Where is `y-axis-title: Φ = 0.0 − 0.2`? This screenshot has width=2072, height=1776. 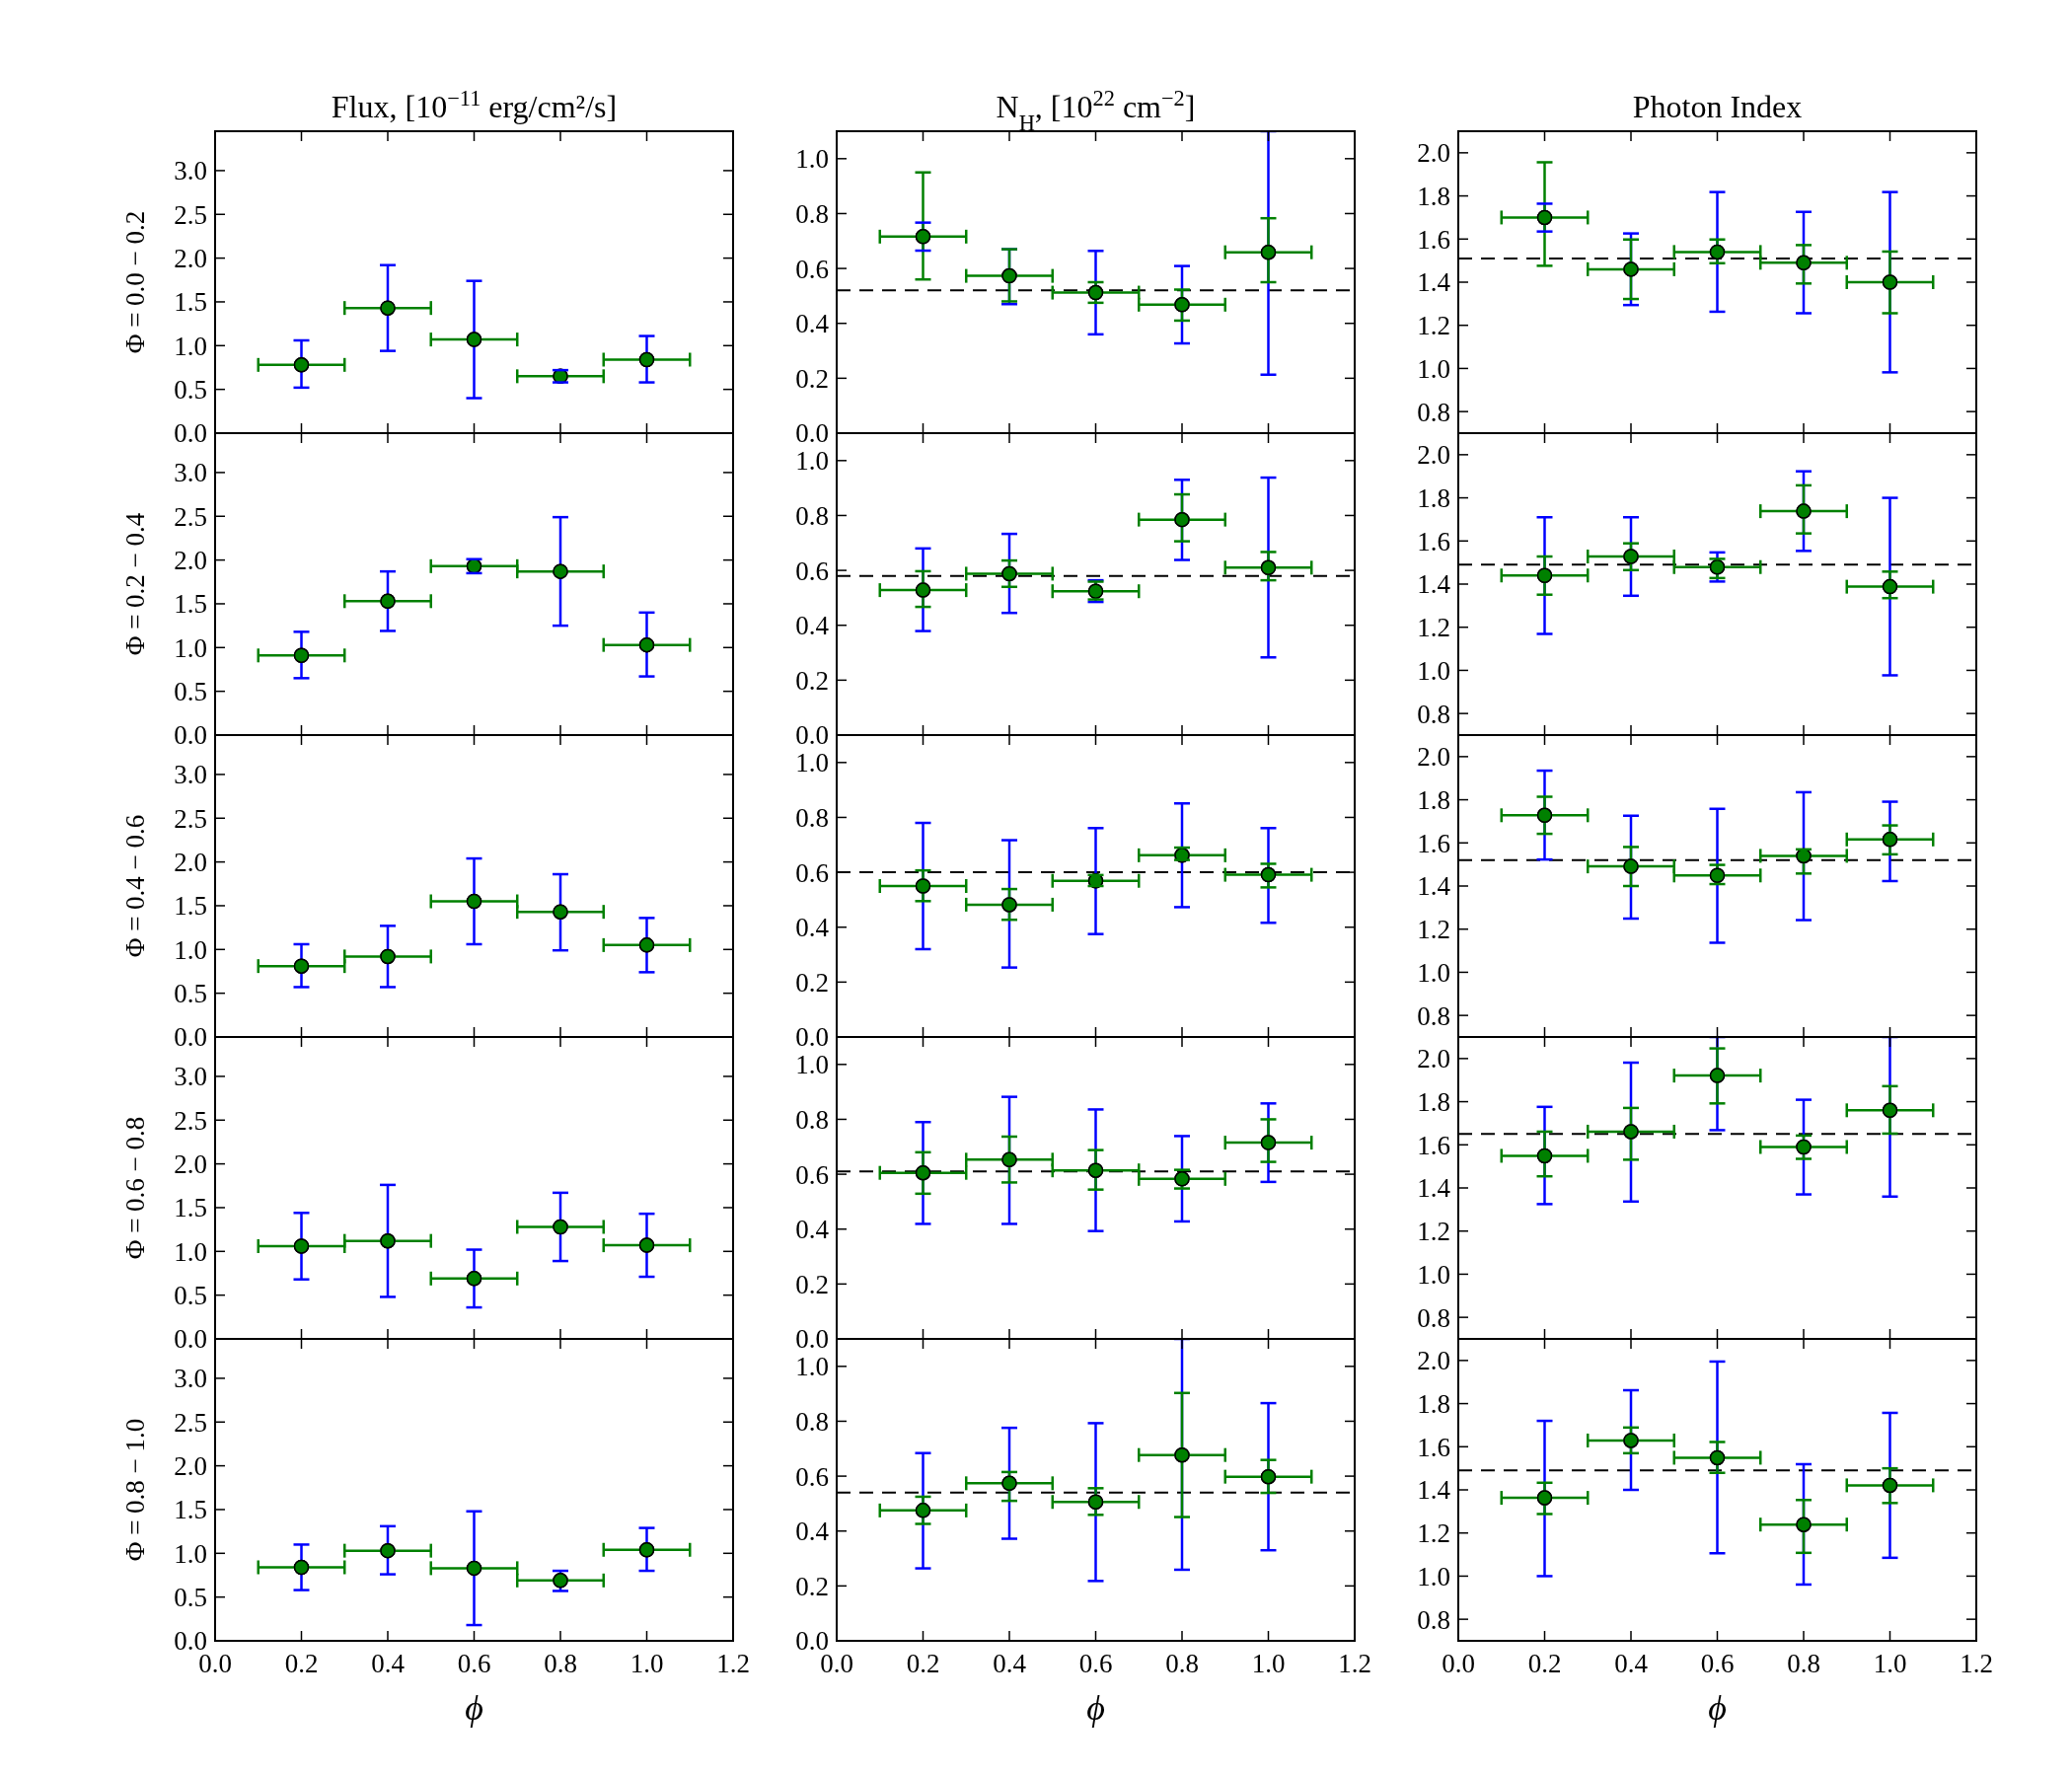 y-axis-title: Φ = 0.0 − 0.2 is located at coordinates (135, 282).